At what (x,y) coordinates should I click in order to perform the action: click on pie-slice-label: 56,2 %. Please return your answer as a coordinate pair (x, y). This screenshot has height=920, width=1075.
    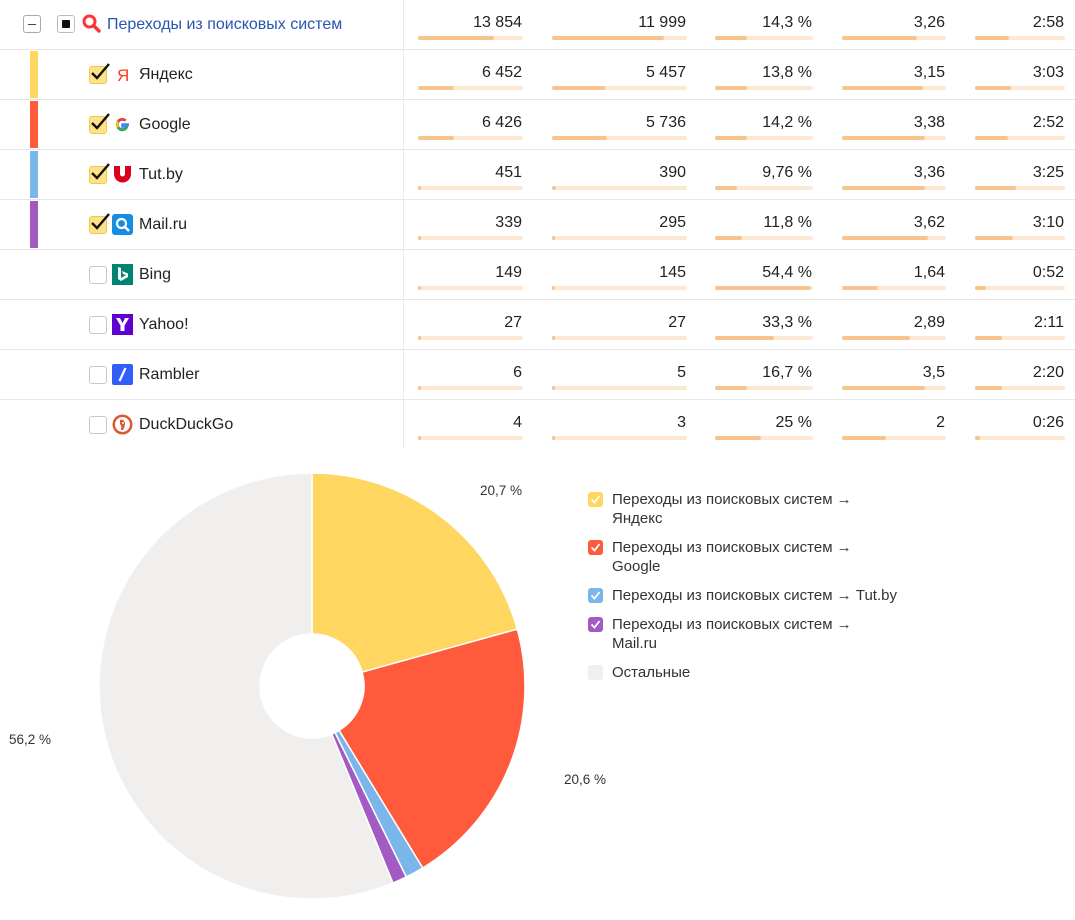
    Looking at the image, I should click on (30, 739).